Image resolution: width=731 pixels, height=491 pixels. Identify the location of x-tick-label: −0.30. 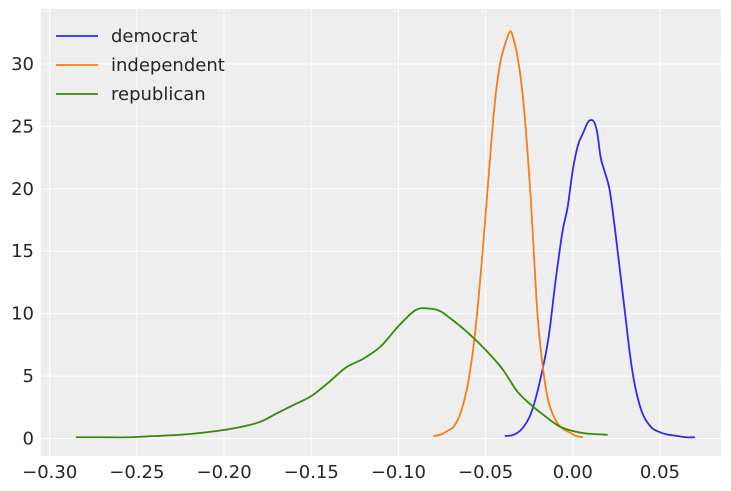
(49, 472).